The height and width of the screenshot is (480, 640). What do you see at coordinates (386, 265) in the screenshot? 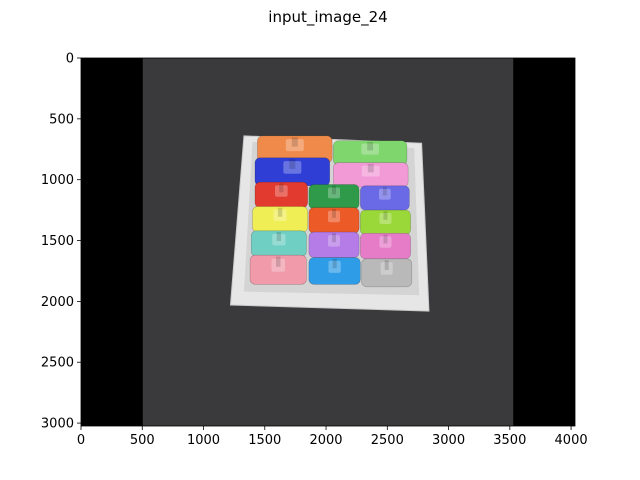
I see `gray-car-handle` at bounding box center [386, 265].